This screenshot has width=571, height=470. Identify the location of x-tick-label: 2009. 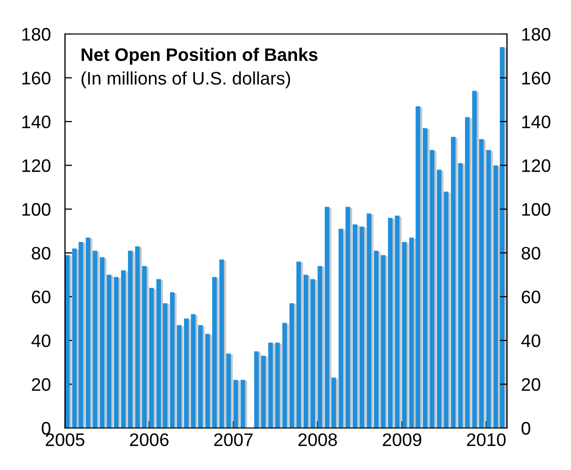
(402, 439).